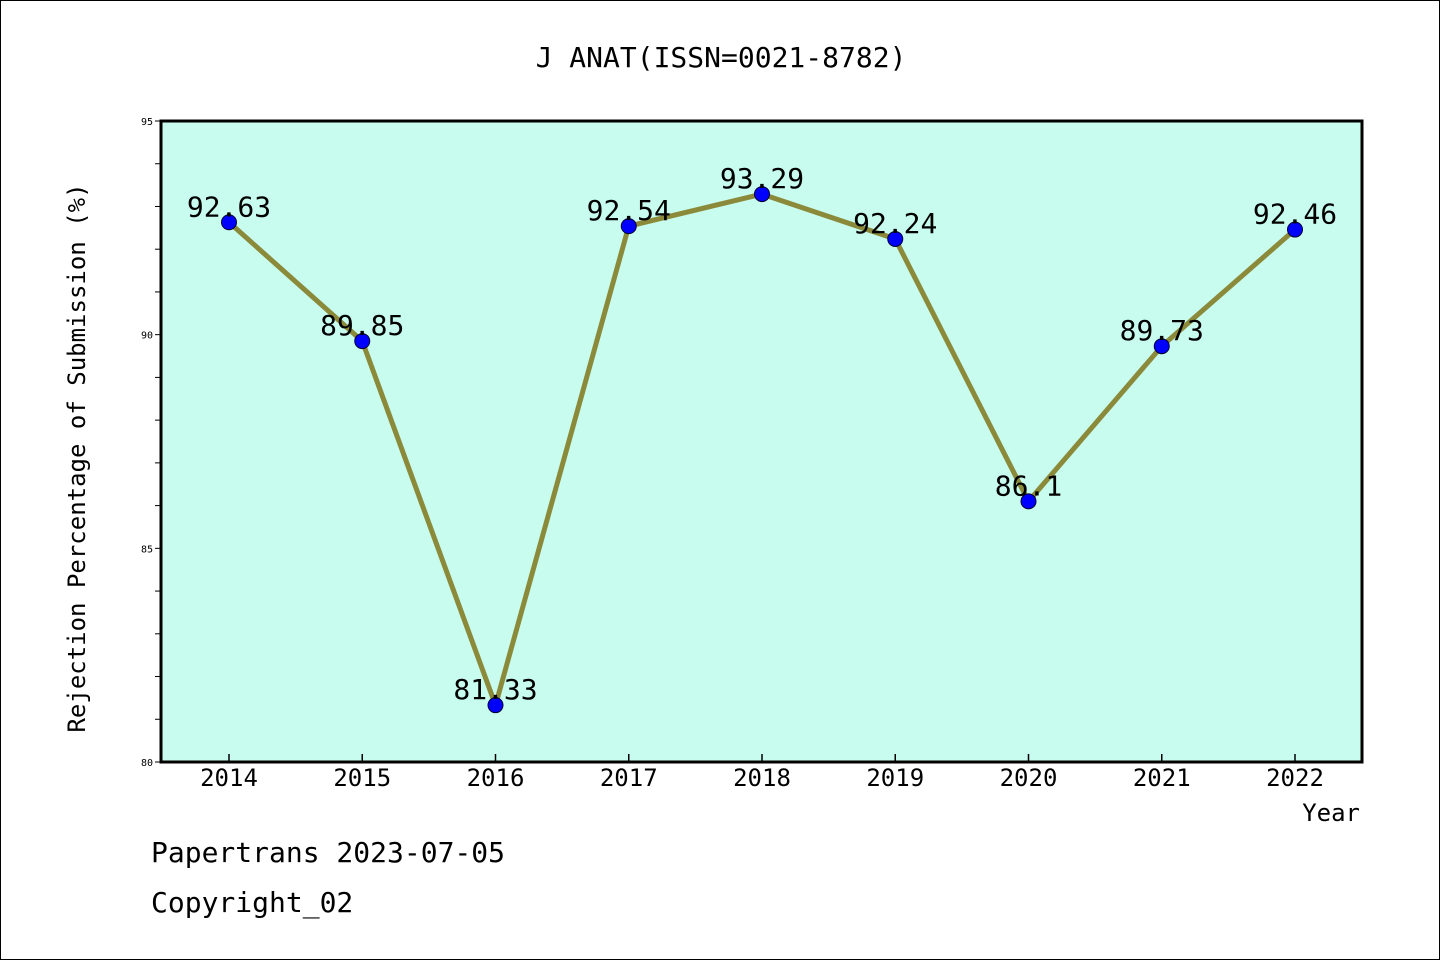 The image size is (1440, 961). I want to click on y-tick-label: 80, so click(147, 763).